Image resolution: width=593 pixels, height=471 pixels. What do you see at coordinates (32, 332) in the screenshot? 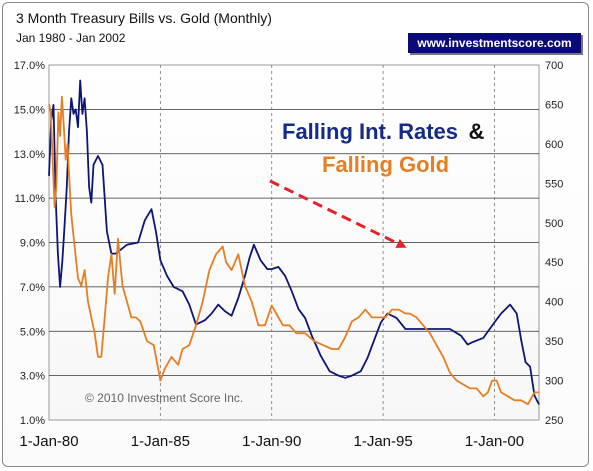
I see `y-left-tick-label: 5.0%` at bounding box center [32, 332].